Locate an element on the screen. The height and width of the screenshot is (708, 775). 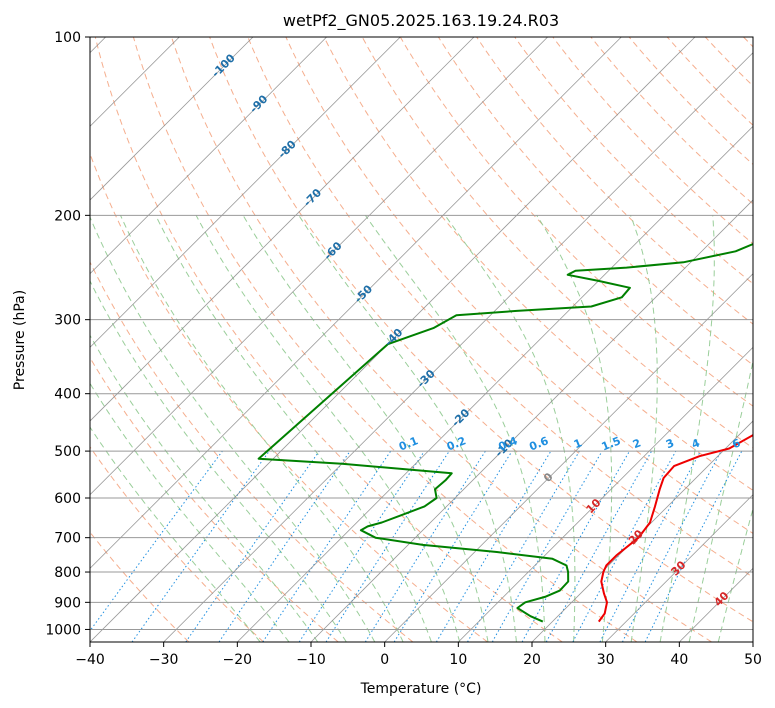
x-tick-label: 0 is located at coordinates (384, 660).